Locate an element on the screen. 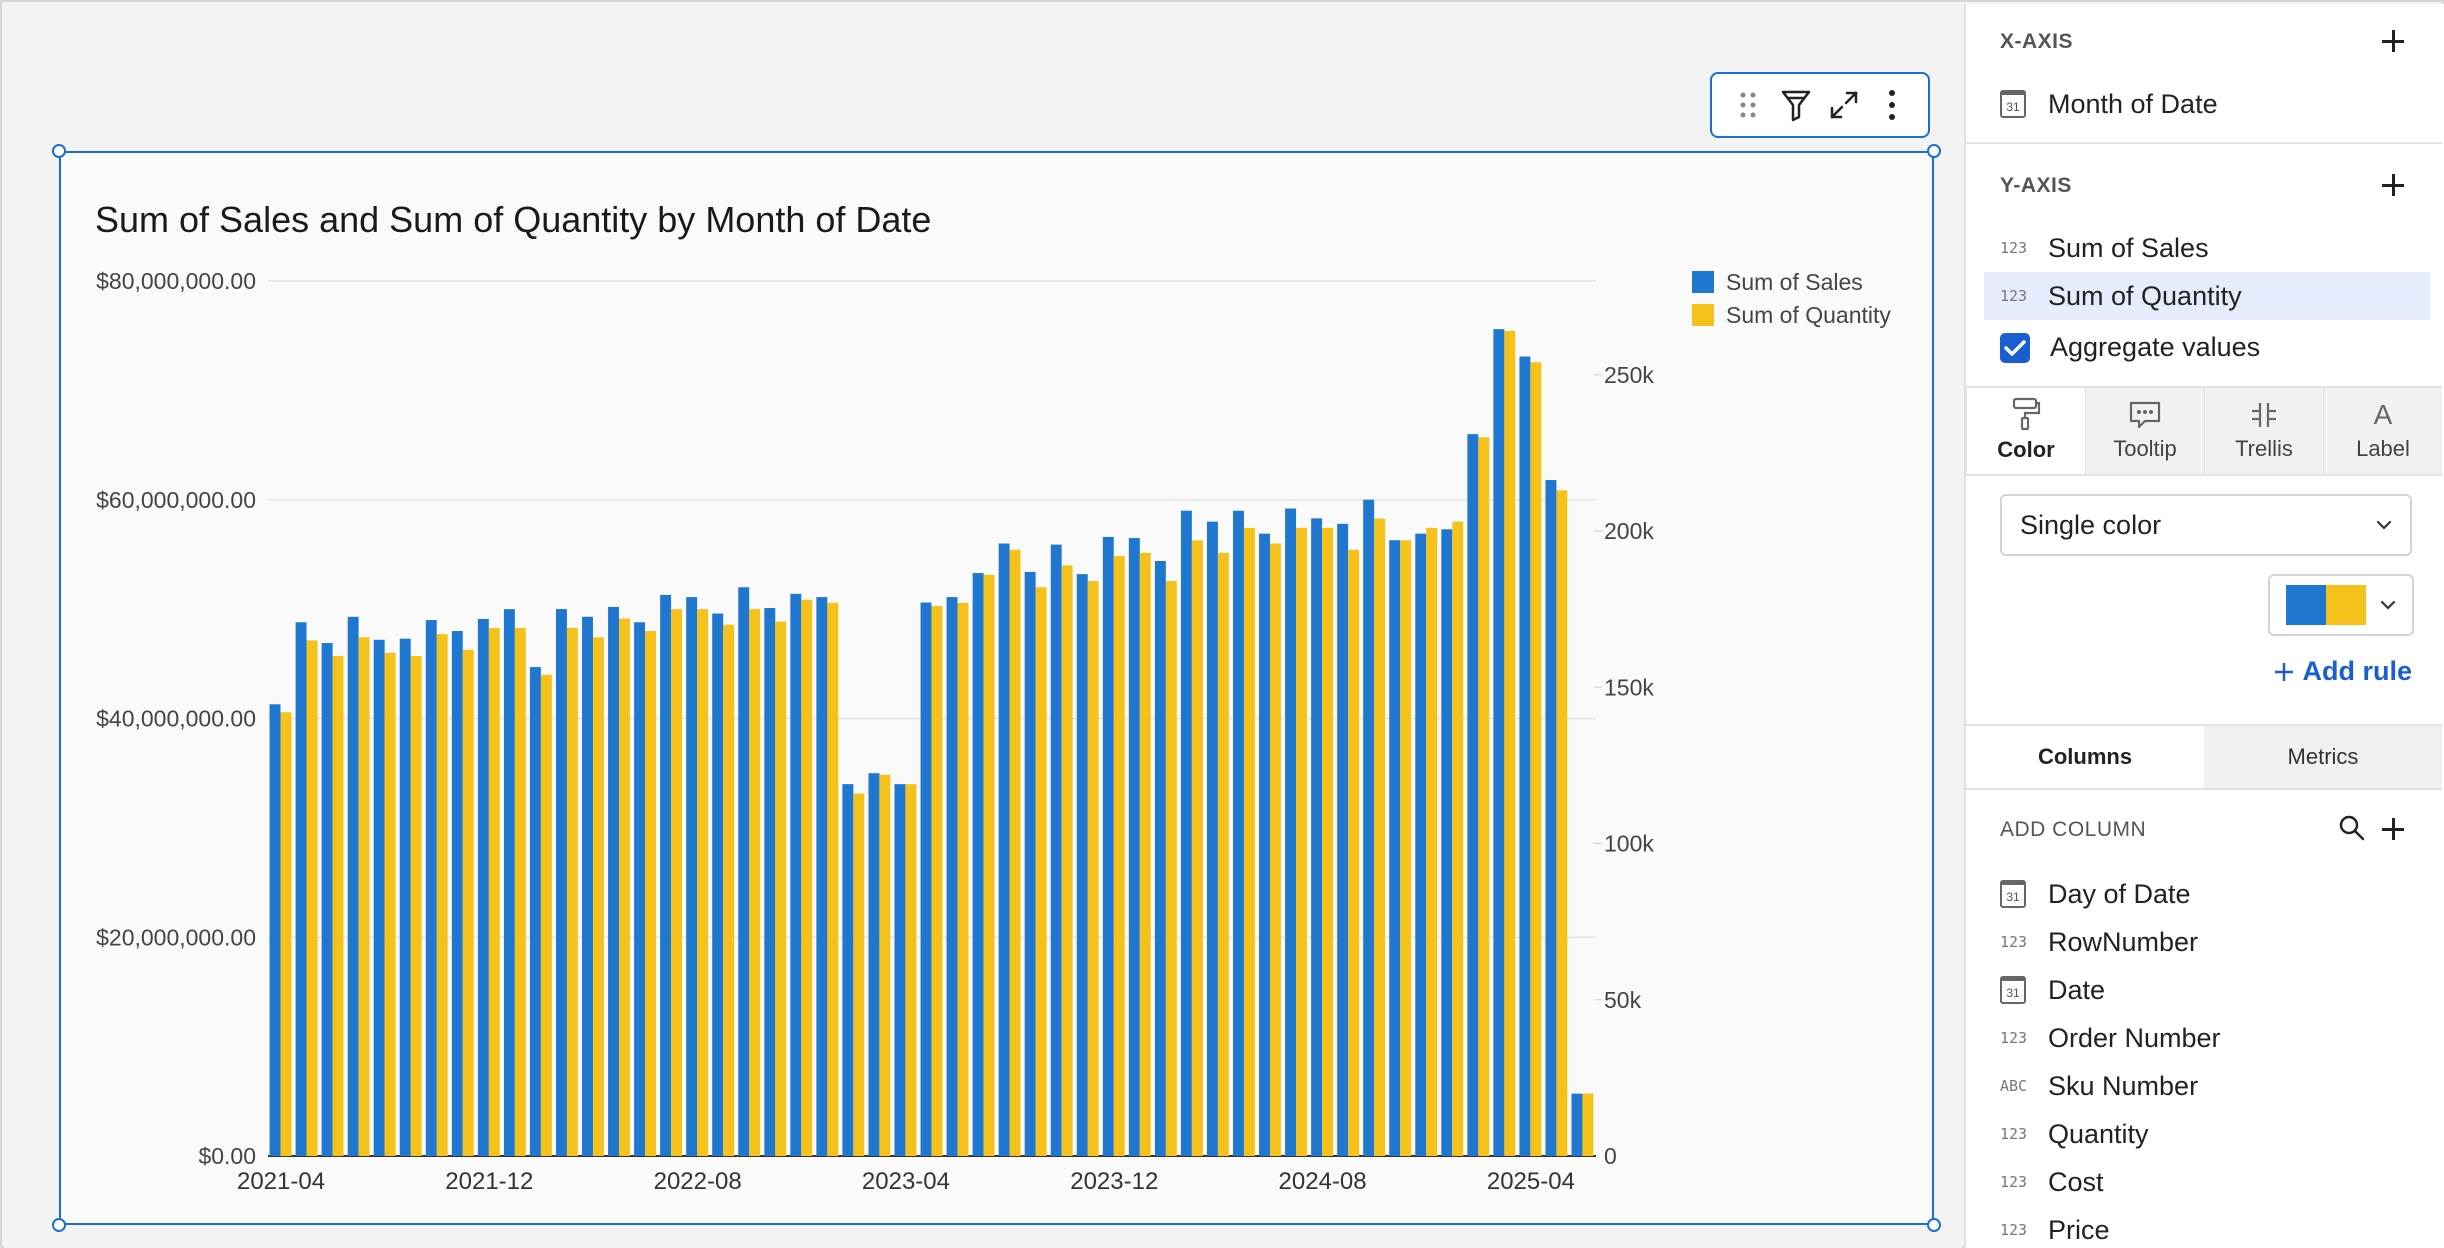  color-mode-value: Single color is located at coordinates (2091, 524).